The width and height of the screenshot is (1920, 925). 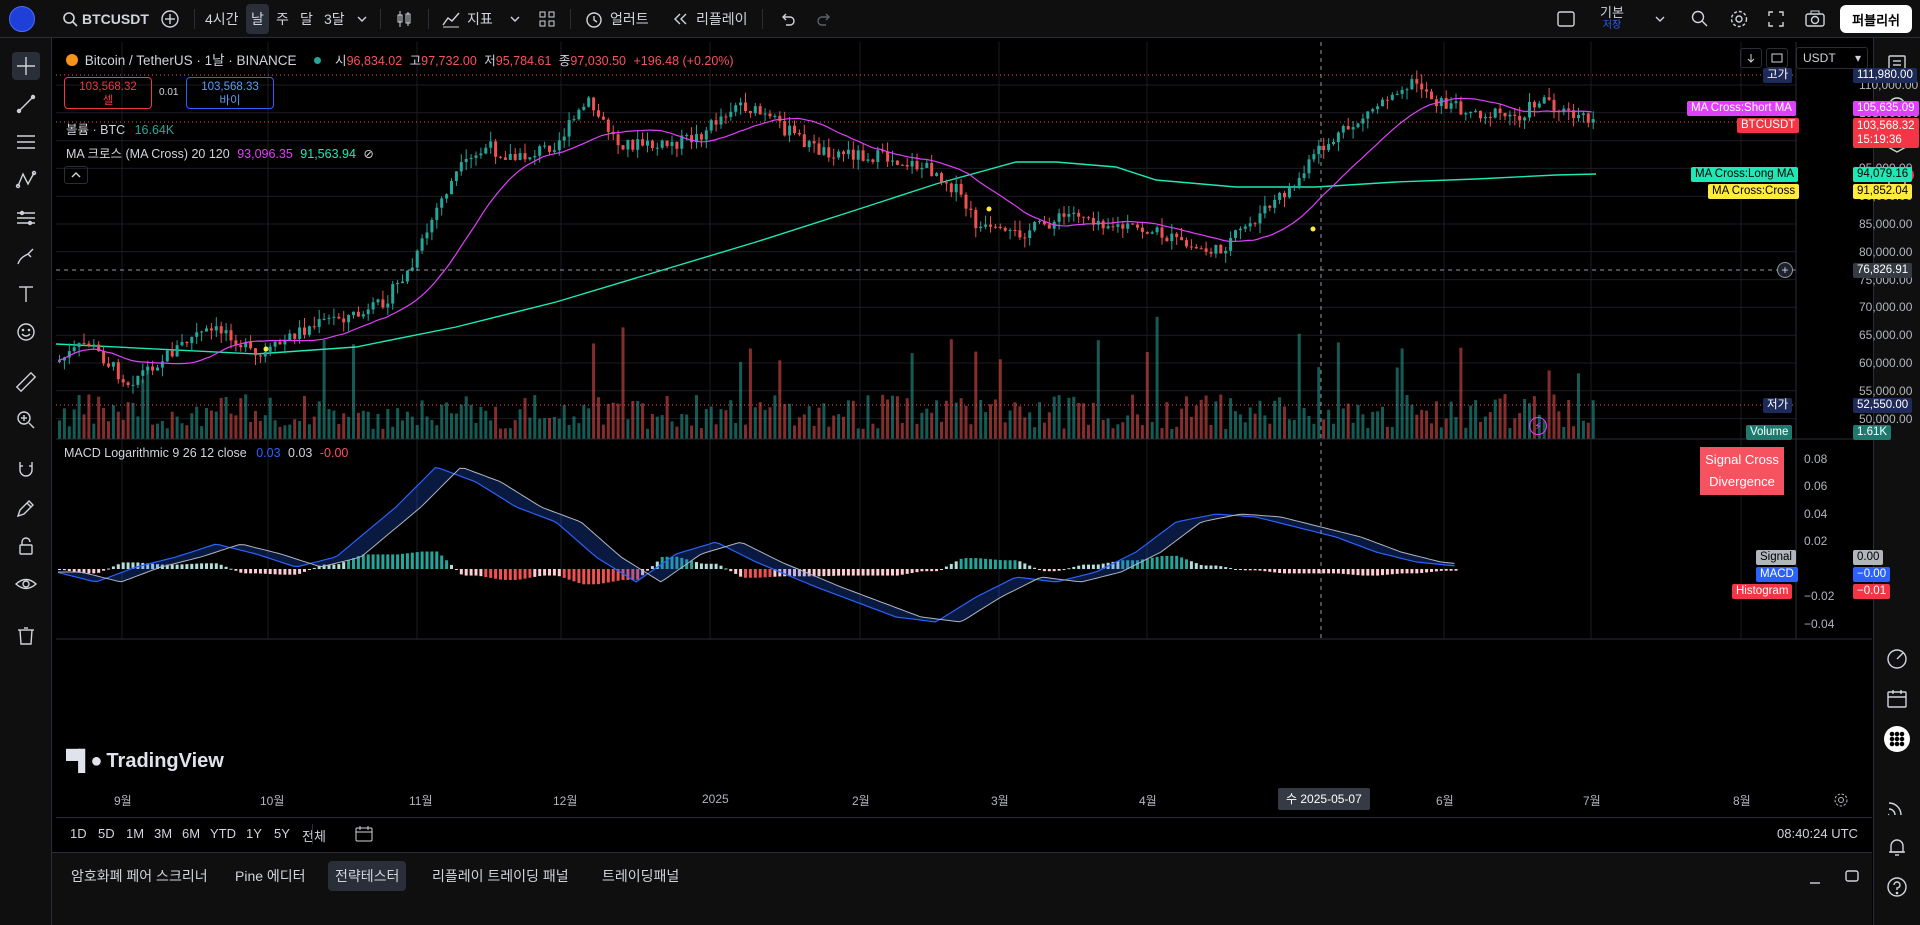 What do you see at coordinates (26, 584) in the screenshot?
I see `eye-icon` at bounding box center [26, 584].